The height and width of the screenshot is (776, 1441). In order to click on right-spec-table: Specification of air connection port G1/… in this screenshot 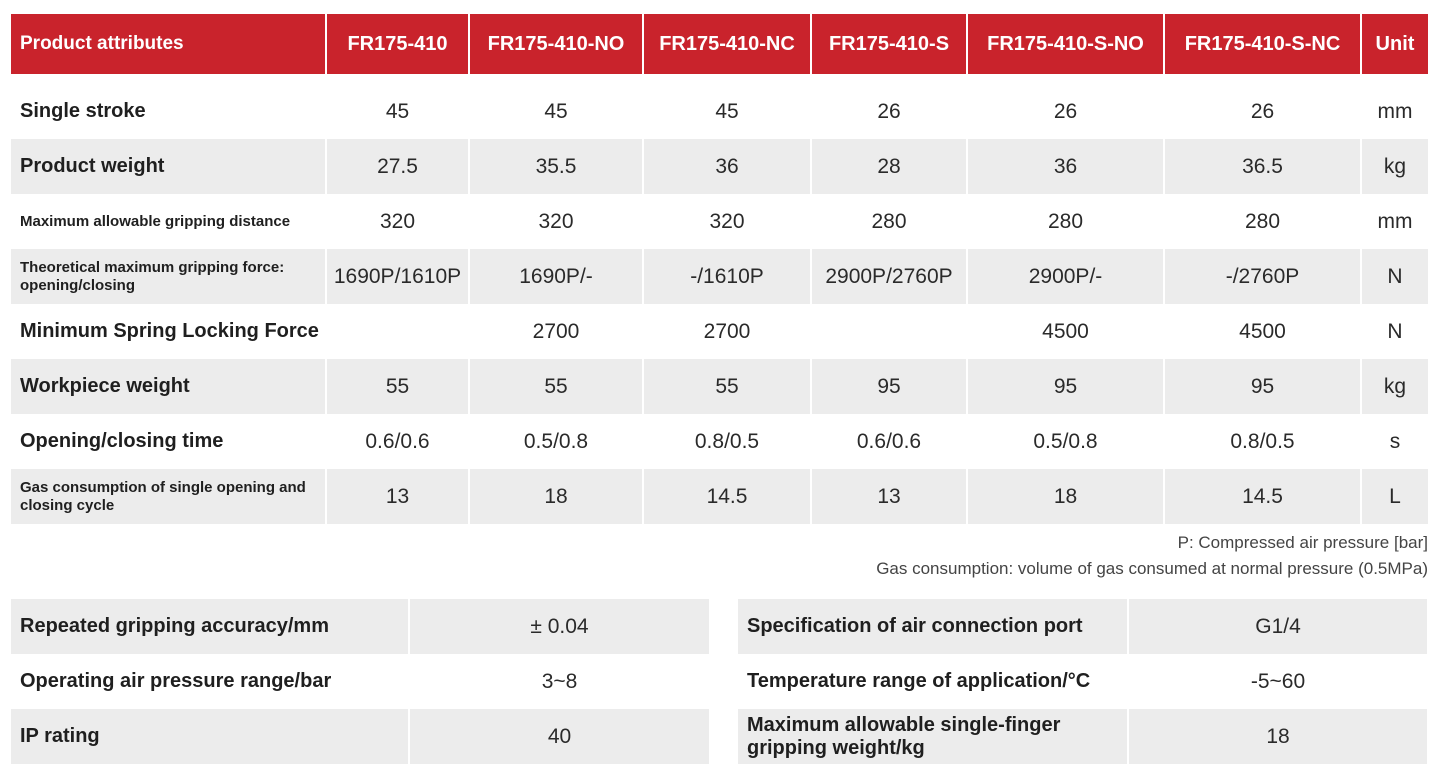, I will do `click(1082, 681)`.